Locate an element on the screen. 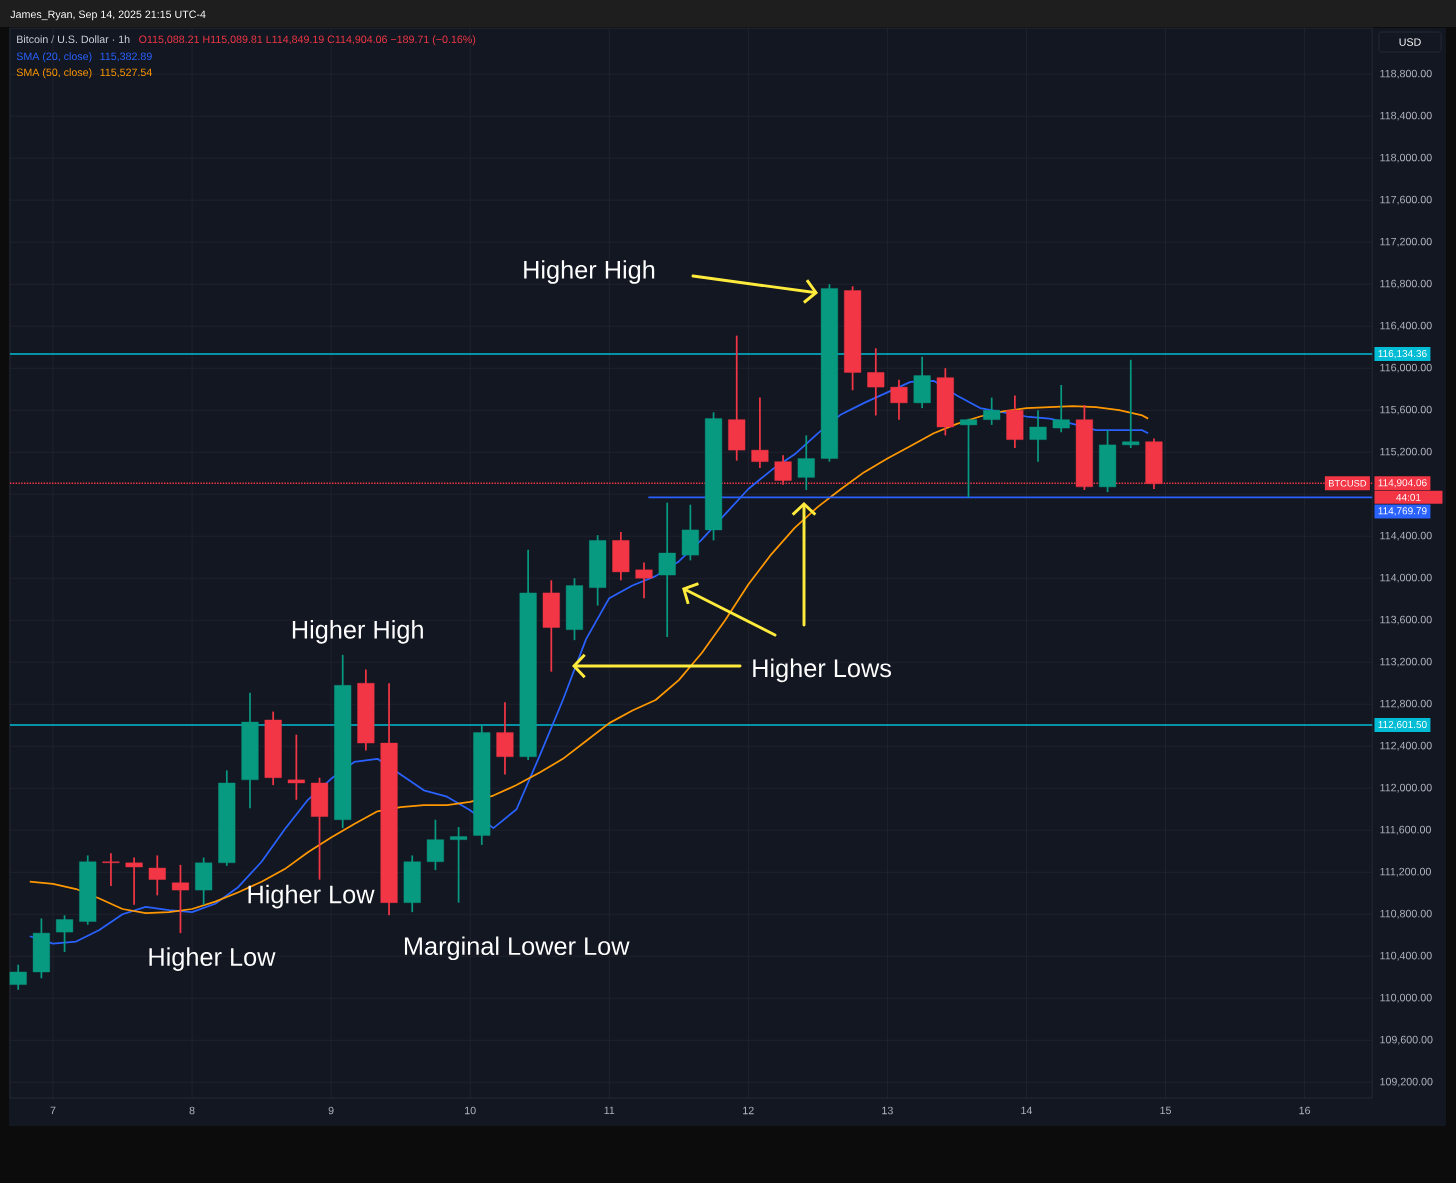 Image resolution: width=1456 pixels, height=1183 pixels. annotation: O115,088.21 H115,089.81 L114,849.19 C114,904.06 −189.71 (−0.16%) is located at coordinates (307, 40).